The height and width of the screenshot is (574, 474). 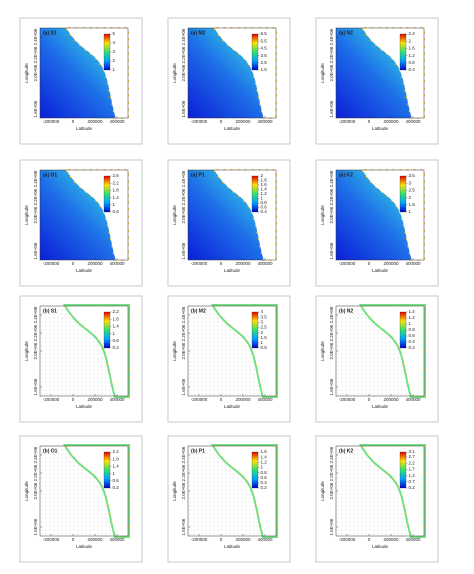 I want to click on panel-label: (b) P1, so click(x=198, y=451).